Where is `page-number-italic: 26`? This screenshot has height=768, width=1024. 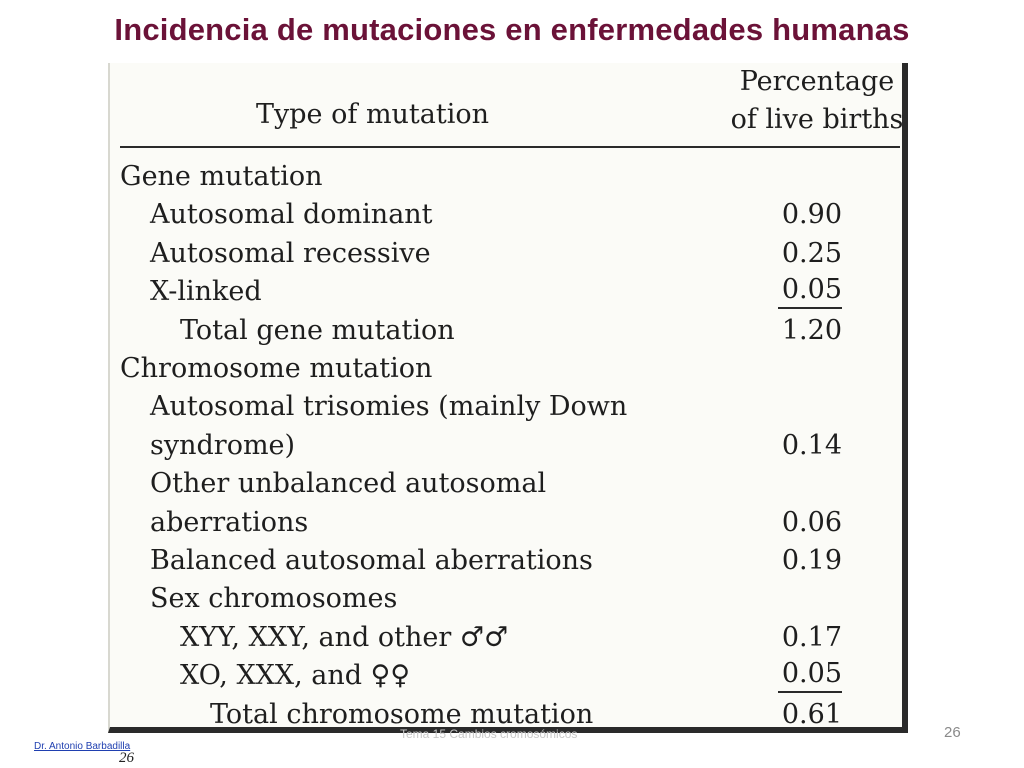
page-number-italic: 26 is located at coordinates (126, 758).